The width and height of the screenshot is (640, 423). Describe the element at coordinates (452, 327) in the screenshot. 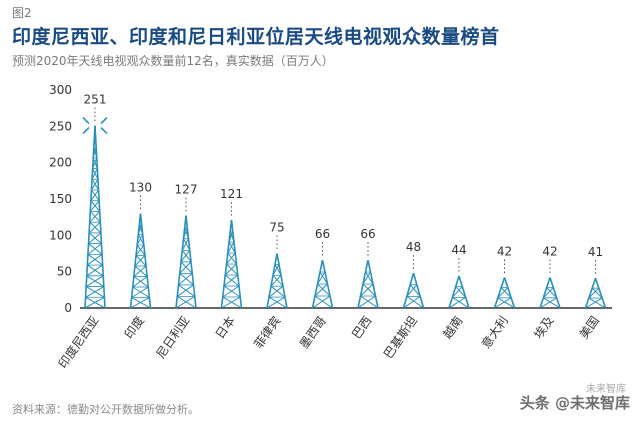

I see `x-tick-label: 越南` at that location.